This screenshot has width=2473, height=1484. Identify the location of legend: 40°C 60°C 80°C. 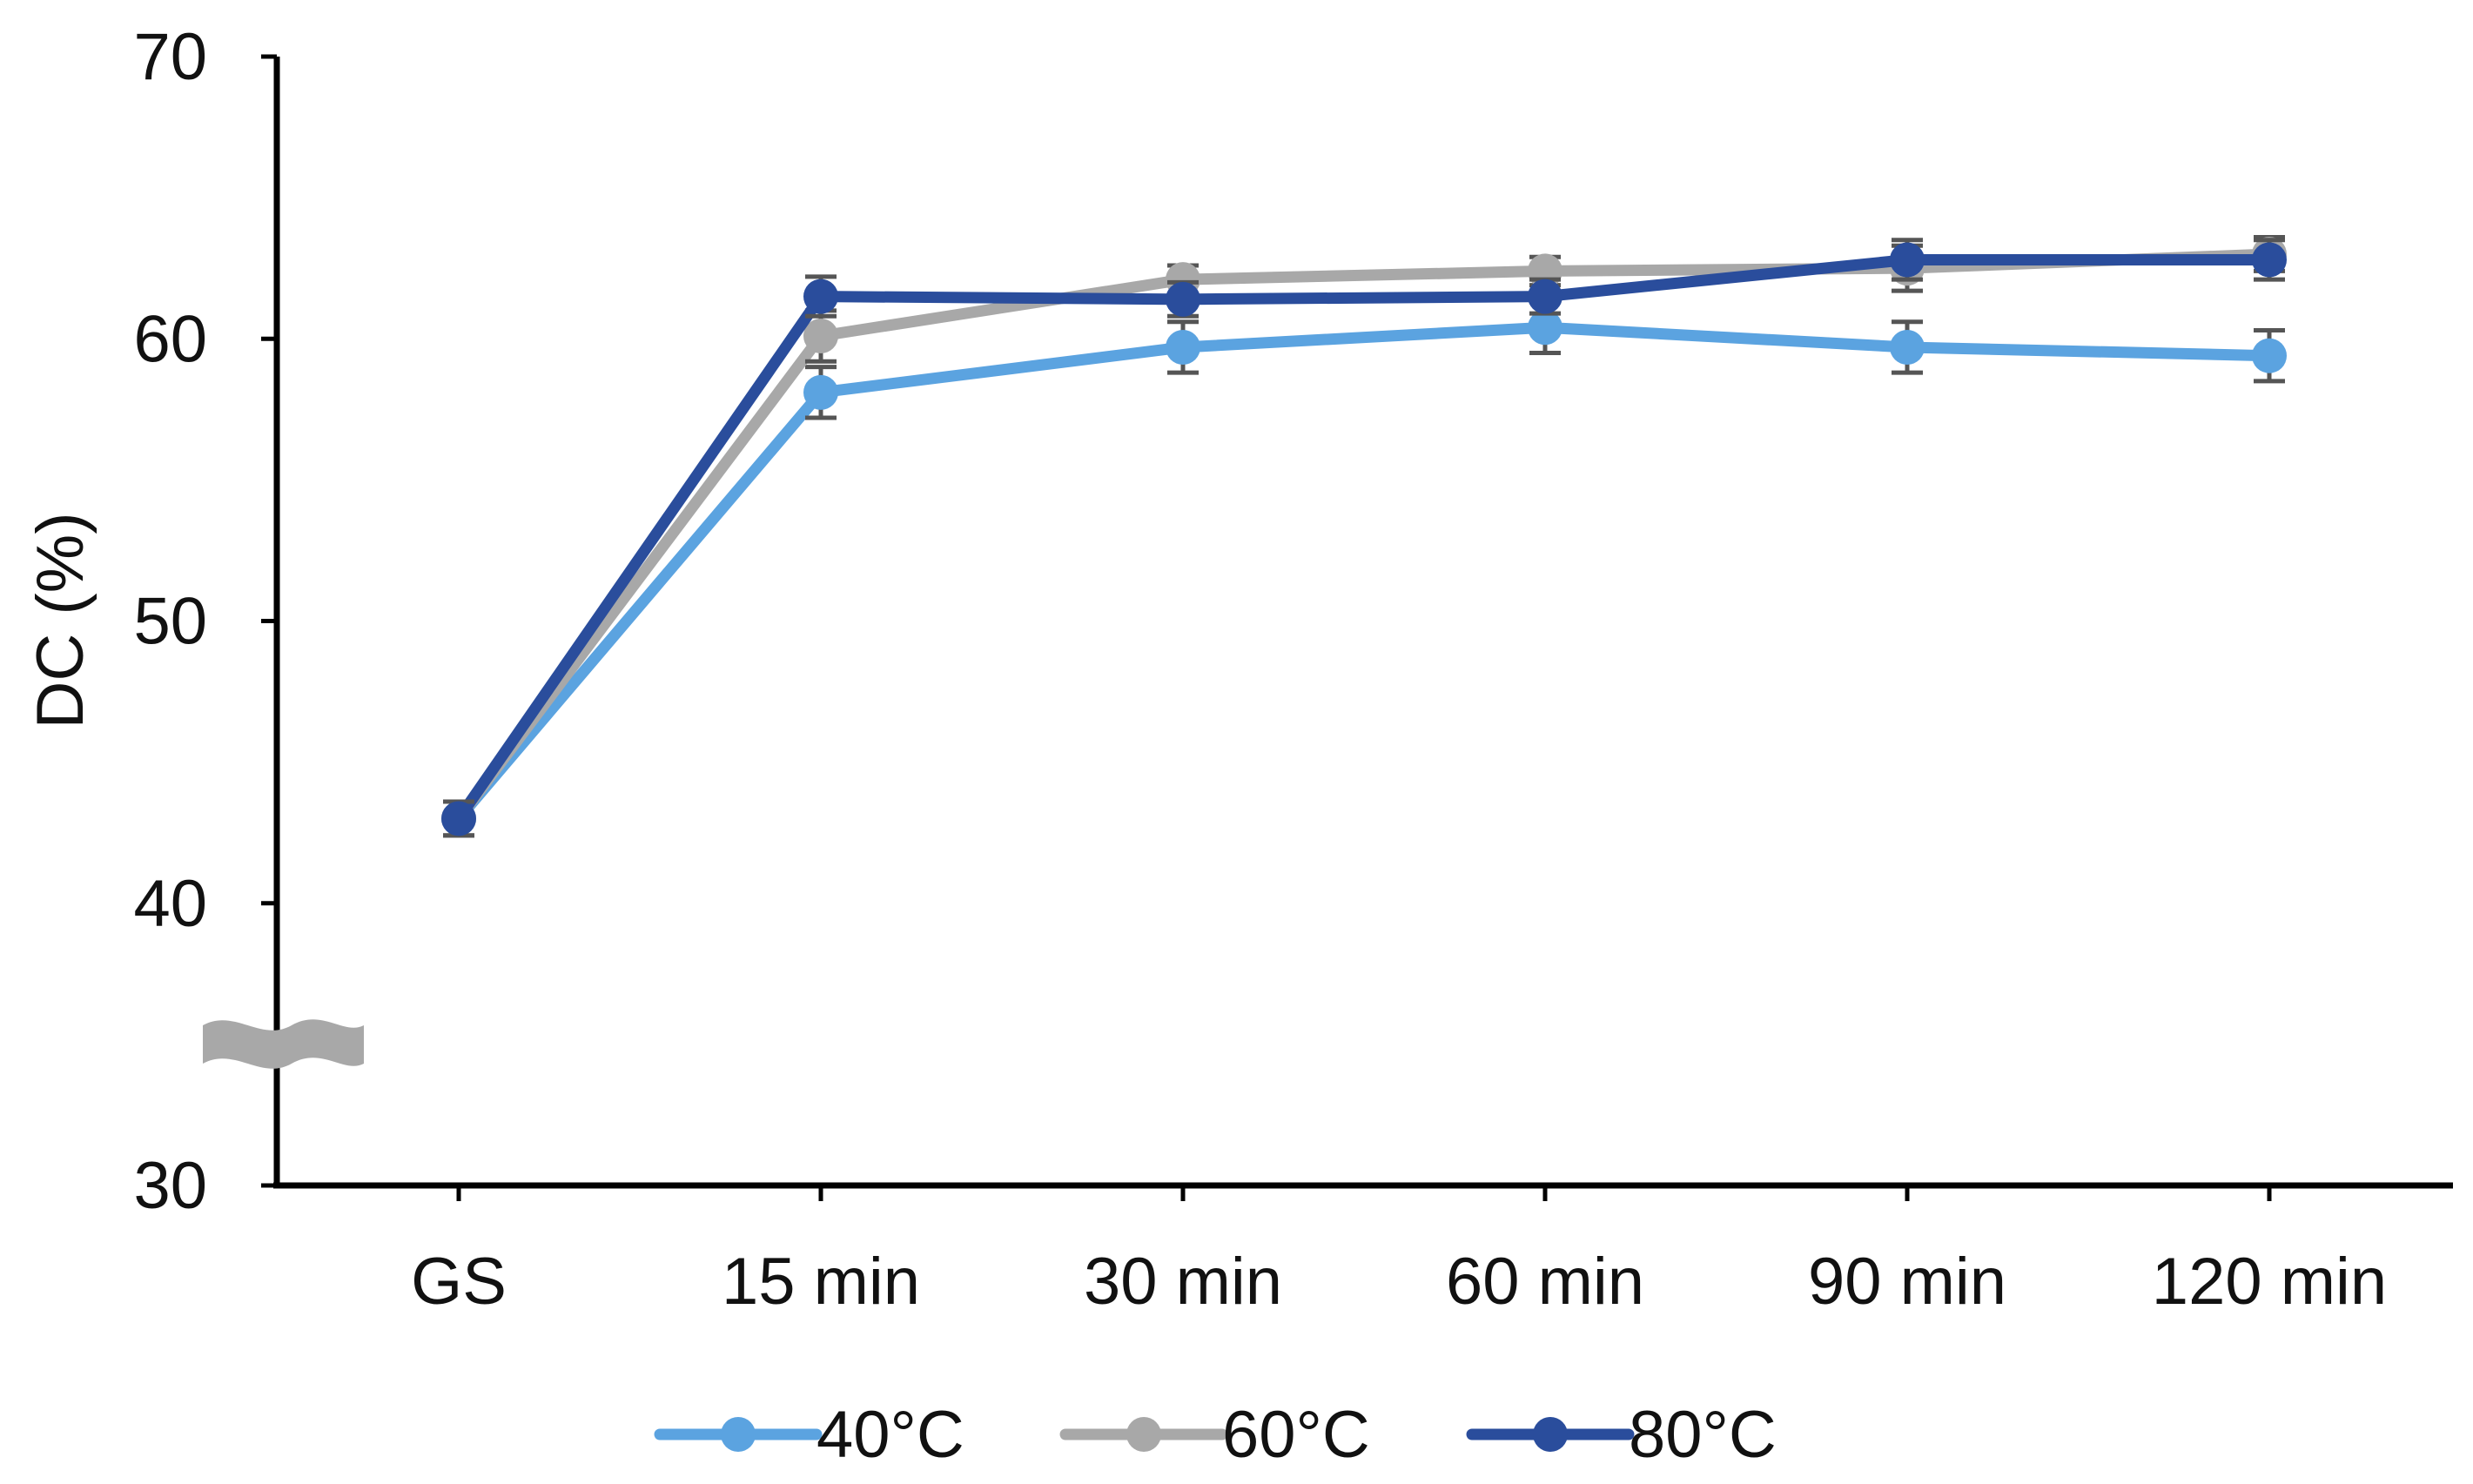
(1215, 1435).